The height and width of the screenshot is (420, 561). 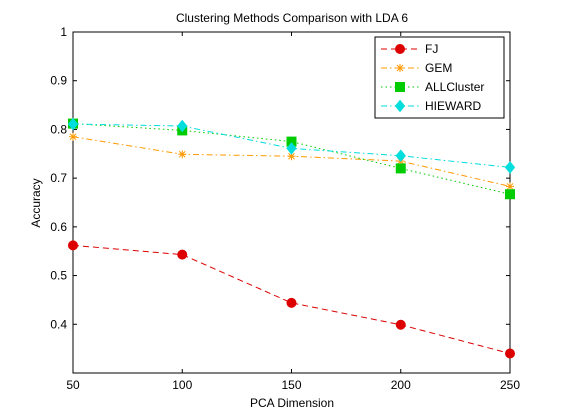 What do you see at coordinates (439, 77) in the screenshot?
I see `legend: FJ GEM ALLCluster HIEWARD` at bounding box center [439, 77].